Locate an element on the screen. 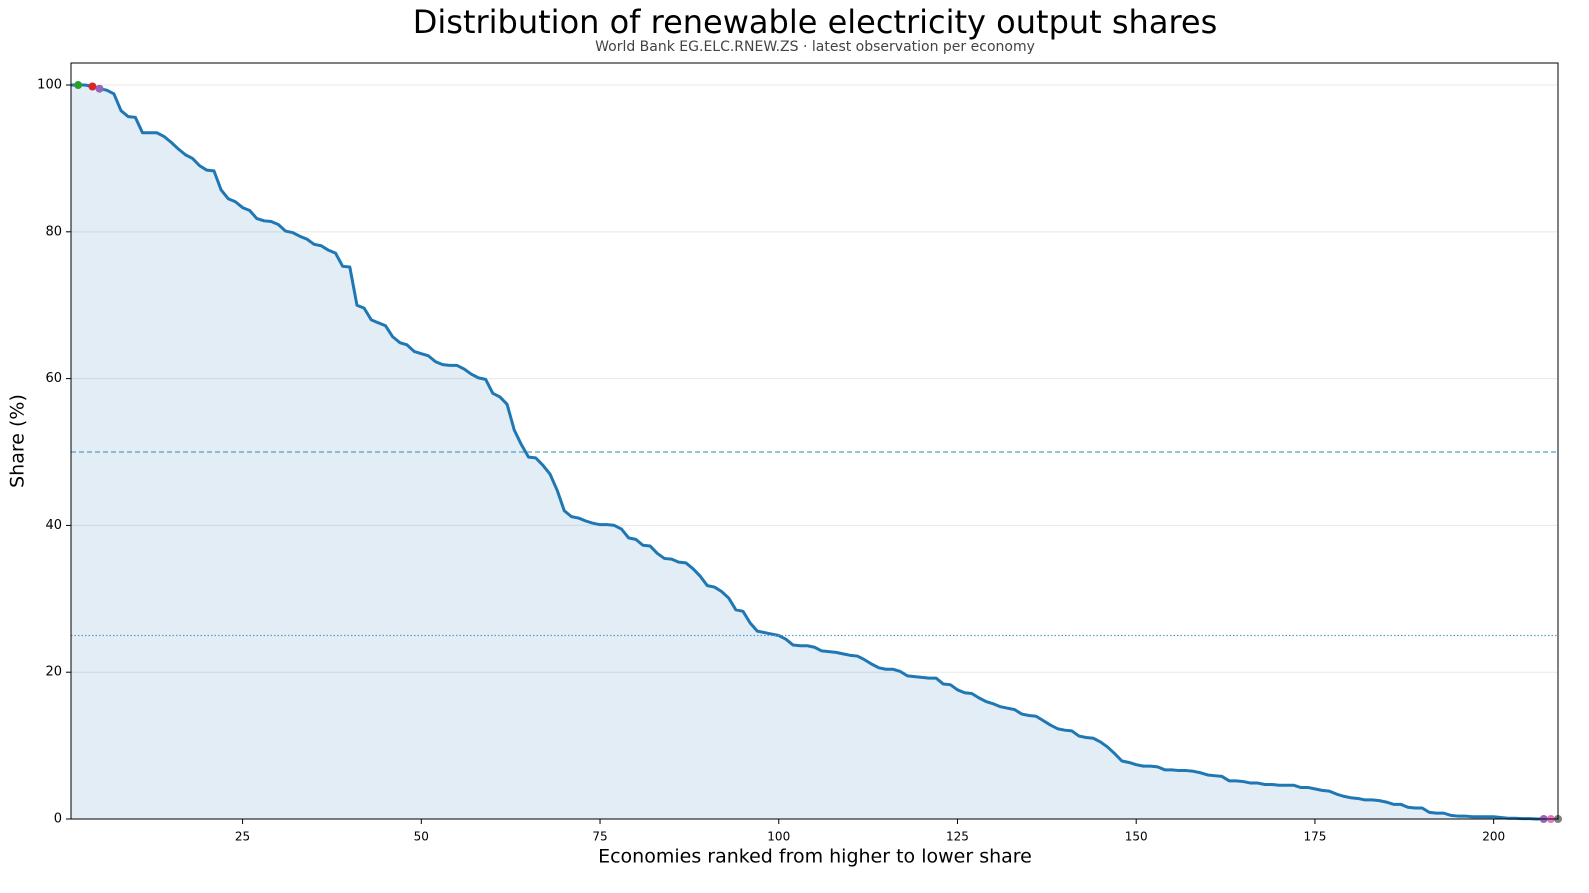  y-tick-label: 100 is located at coordinates (49, 85).